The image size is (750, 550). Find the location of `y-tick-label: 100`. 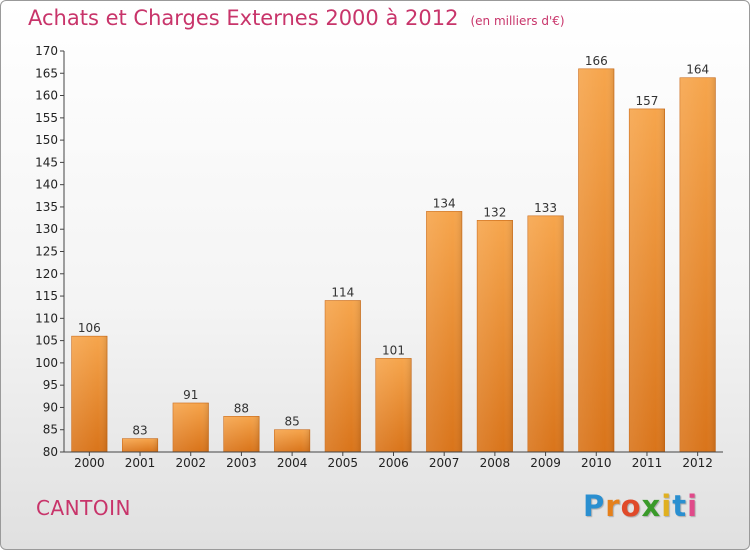

y-tick-label: 100 is located at coordinates (46, 363).